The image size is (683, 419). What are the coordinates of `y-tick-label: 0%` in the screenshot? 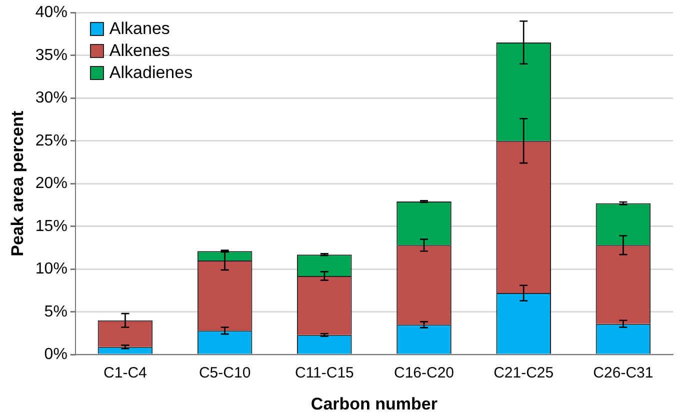 It's located at (56, 355).